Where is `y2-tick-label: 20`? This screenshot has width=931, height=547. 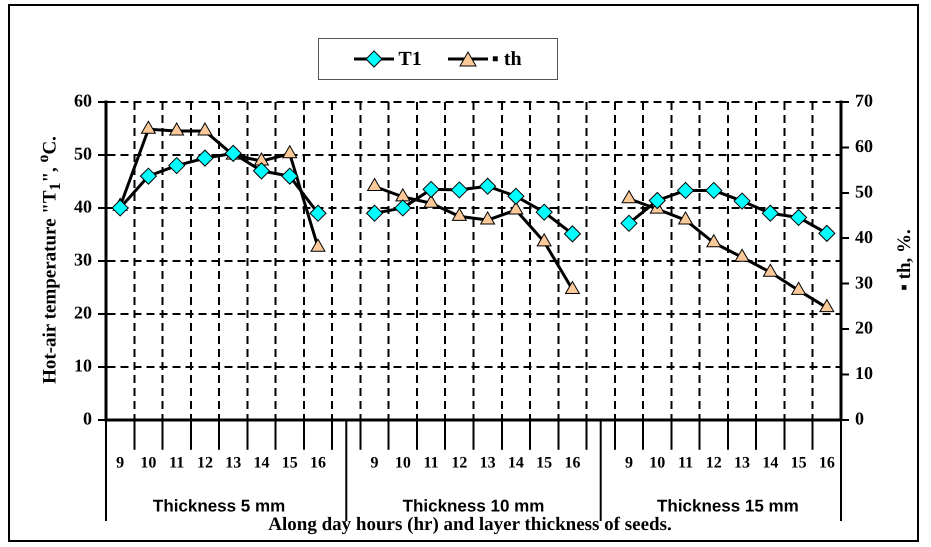 y2-tick-label: 20 is located at coordinates (864, 328).